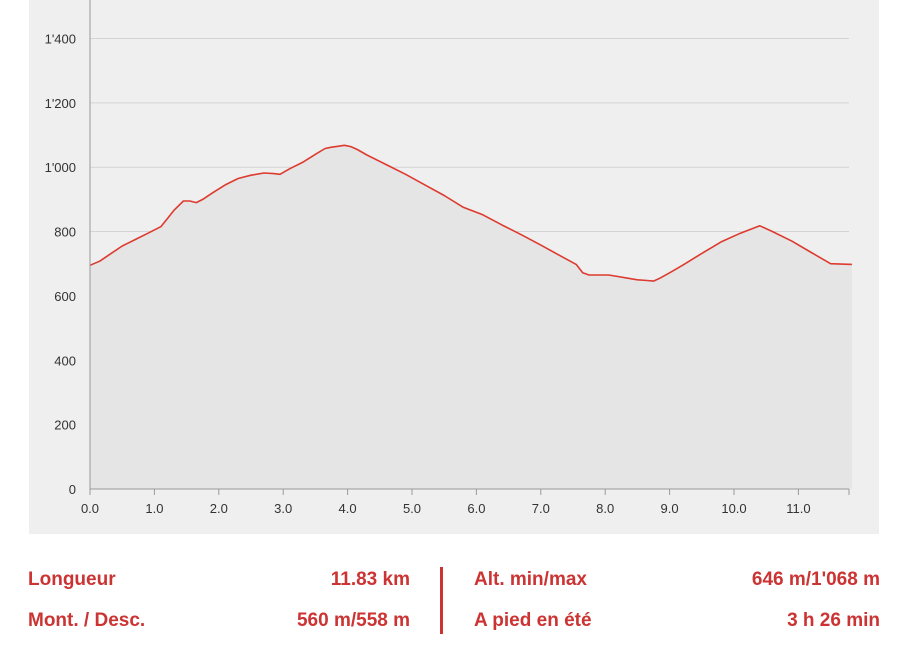 This screenshot has width=906, height=668. Describe the element at coordinates (677, 580) in the screenshot. I see `stat-altitude: Alt. min/max 646 m/1'068 m` at that location.